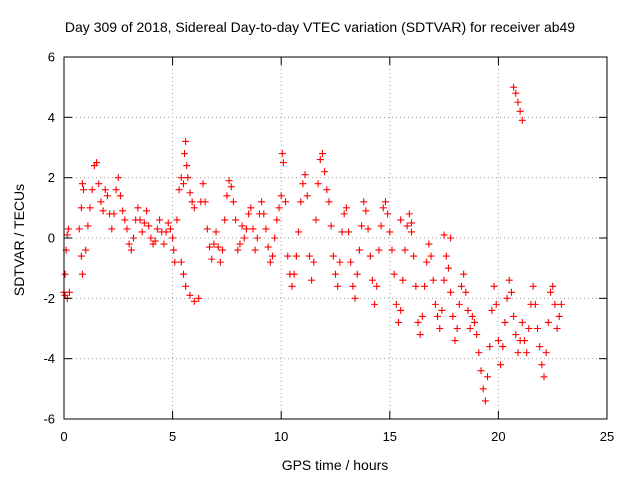 Image resolution: width=640 pixels, height=480 pixels. What do you see at coordinates (49, 358) in the screenshot?
I see `y-tick-label: -4` at bounding box center [49, 358].